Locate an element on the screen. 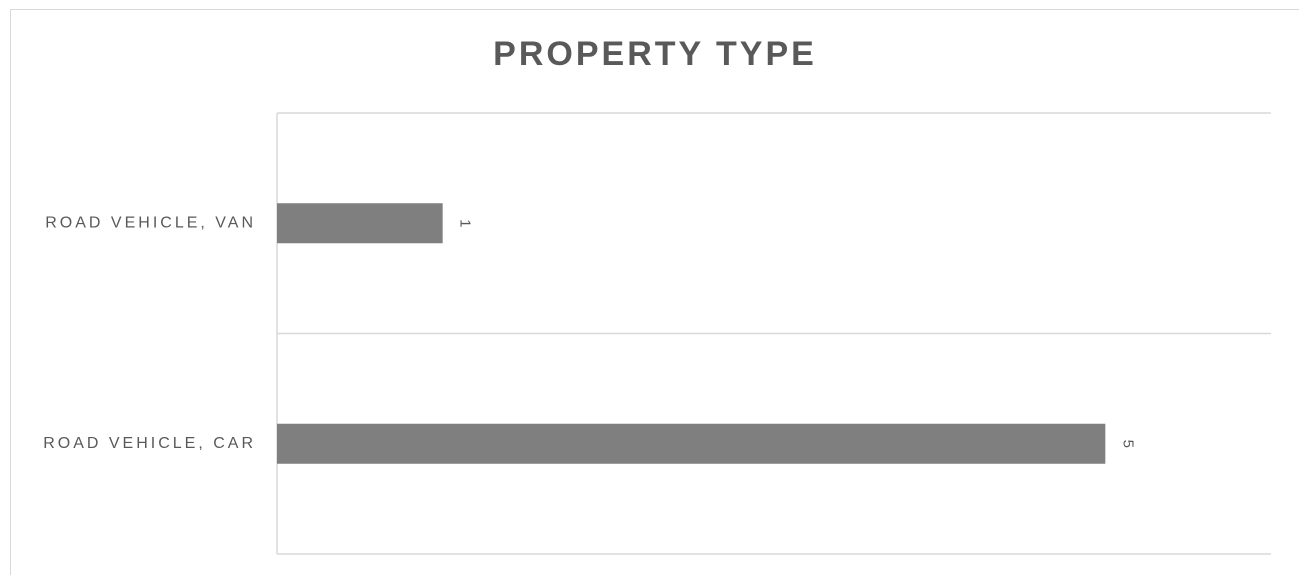  chart-title: PROPERTY TYPE is located at coordinates (655, 54).